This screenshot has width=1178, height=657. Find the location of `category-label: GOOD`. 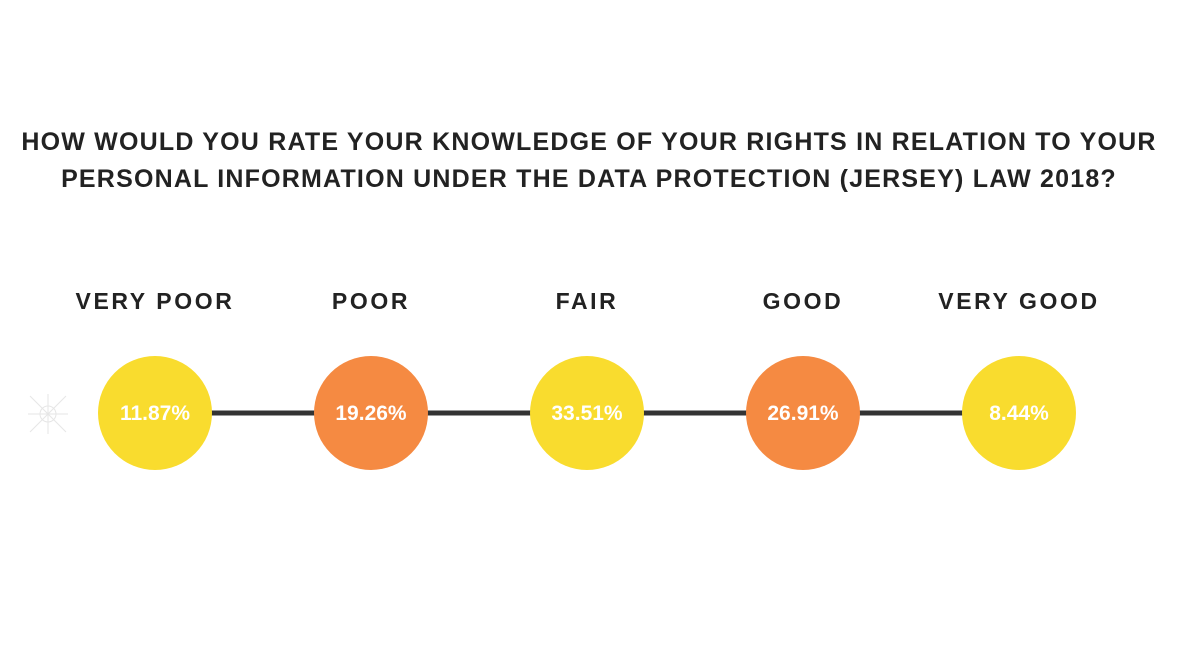

category-label: GOOD is located at coordinates (803, 301).